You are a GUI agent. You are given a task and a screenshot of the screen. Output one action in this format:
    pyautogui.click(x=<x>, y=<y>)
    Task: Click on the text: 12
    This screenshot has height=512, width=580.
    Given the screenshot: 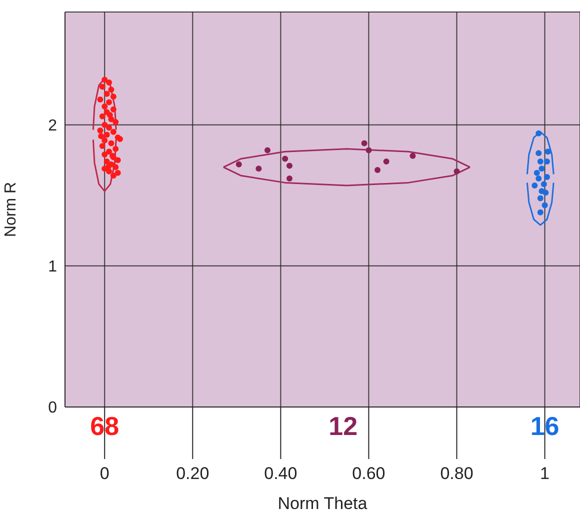 What is the action you would take?
    pyautogui.click(x=343, y=426)
    